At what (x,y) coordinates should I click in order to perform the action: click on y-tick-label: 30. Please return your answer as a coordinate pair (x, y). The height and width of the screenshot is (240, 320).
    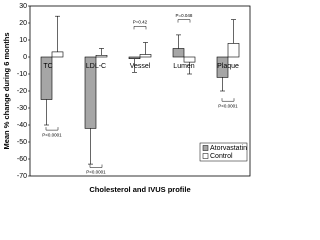
    Looking at the image, I should click on (23, 6).